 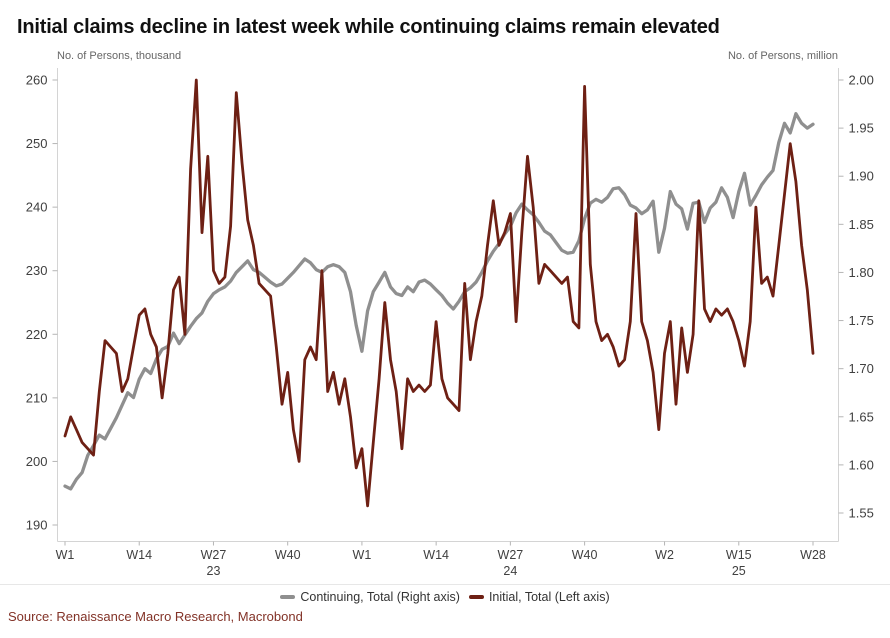 I want to click on svg-text: 23, so click(x=214, y=571).